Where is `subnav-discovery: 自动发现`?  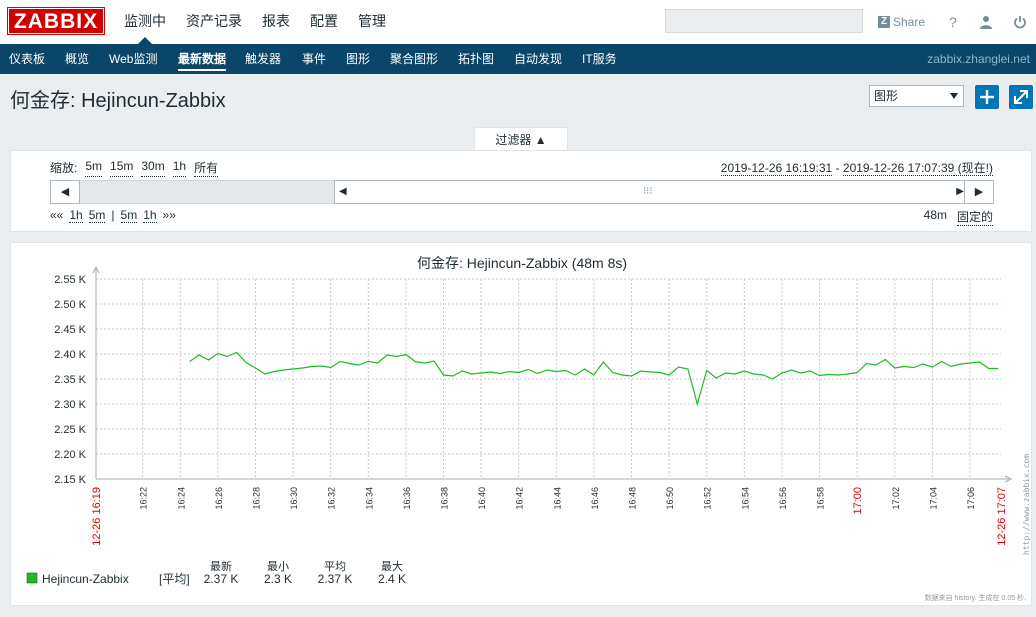
subnav-discovery: 自动发现 is located at coordinates (538, 59).